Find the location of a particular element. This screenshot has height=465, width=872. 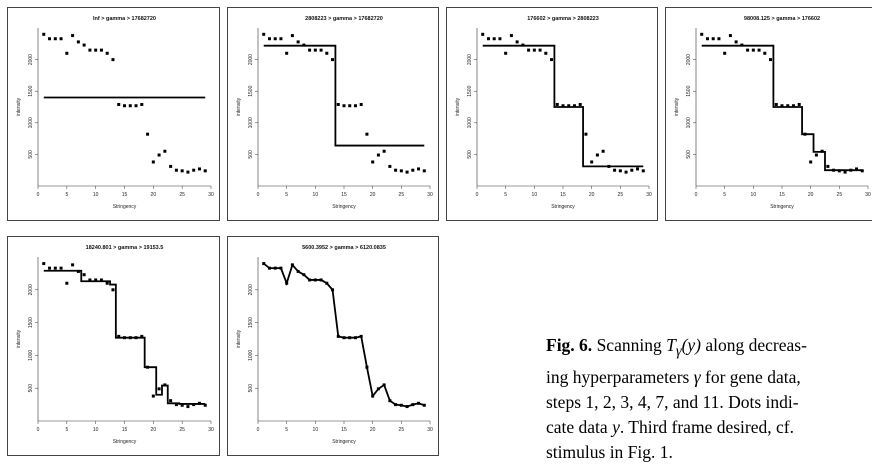

caption-math: γ is located at coordinates (697, 376).